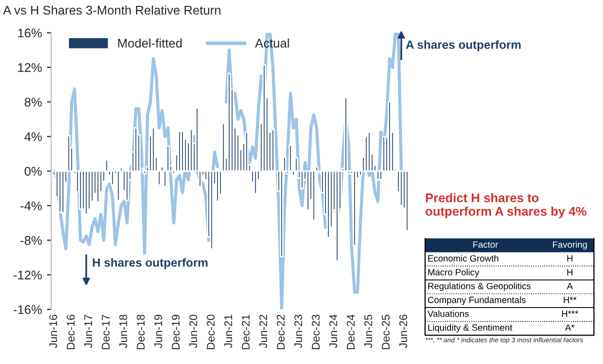 This screenshot has width=603, height=364. What do you see at coordinates (28, 309) in the screenshot?
I see `y-tick-label: -16%` at bounding box center [28, 309].